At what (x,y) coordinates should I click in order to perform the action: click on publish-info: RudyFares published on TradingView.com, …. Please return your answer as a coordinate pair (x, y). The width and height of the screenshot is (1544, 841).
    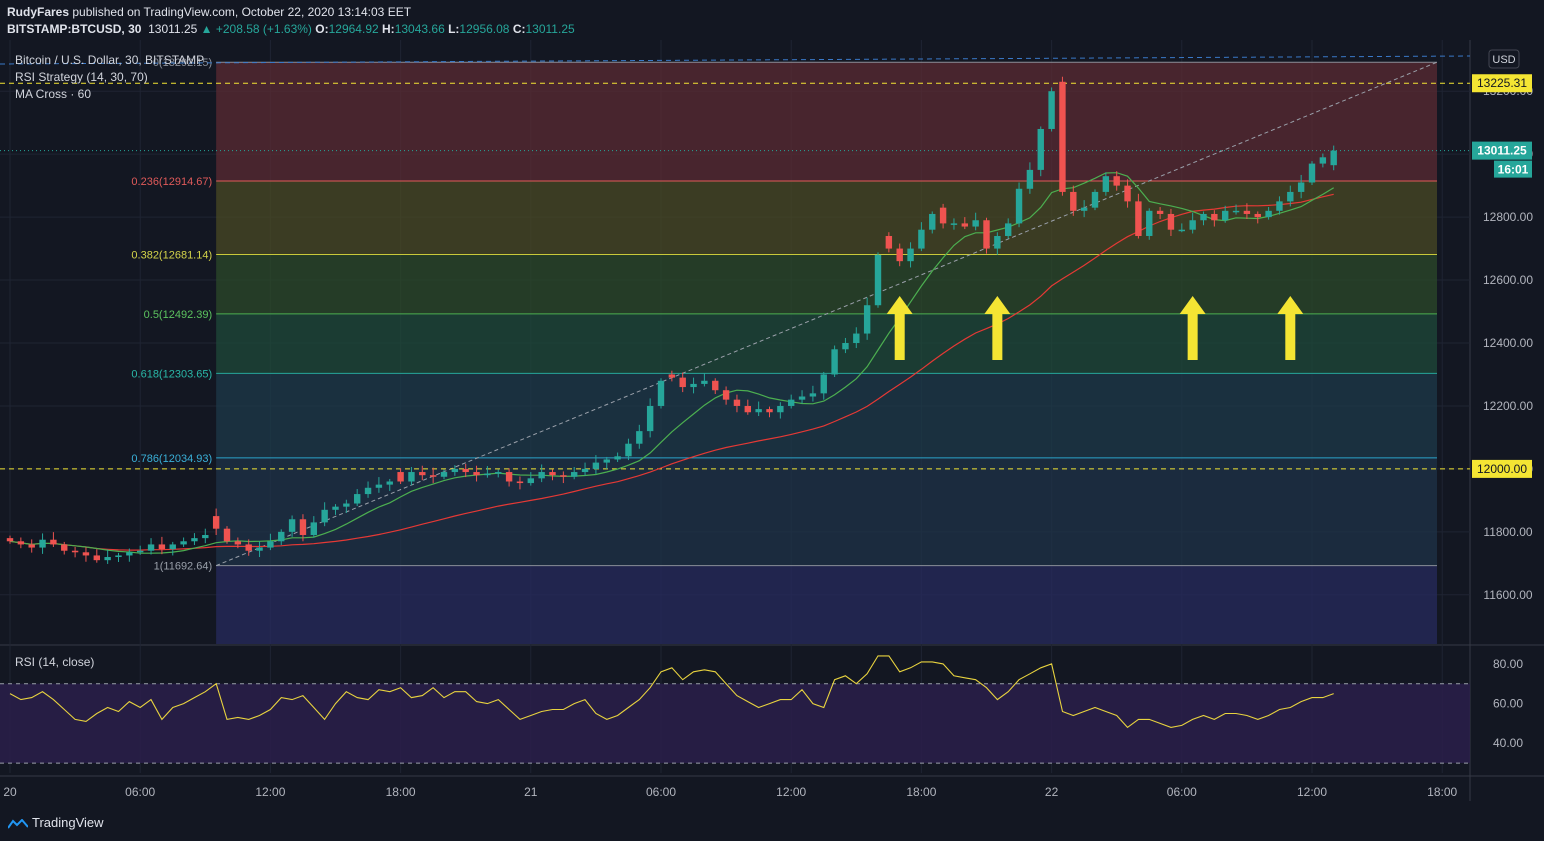
    Looking at the image, I should click on (209, 12).